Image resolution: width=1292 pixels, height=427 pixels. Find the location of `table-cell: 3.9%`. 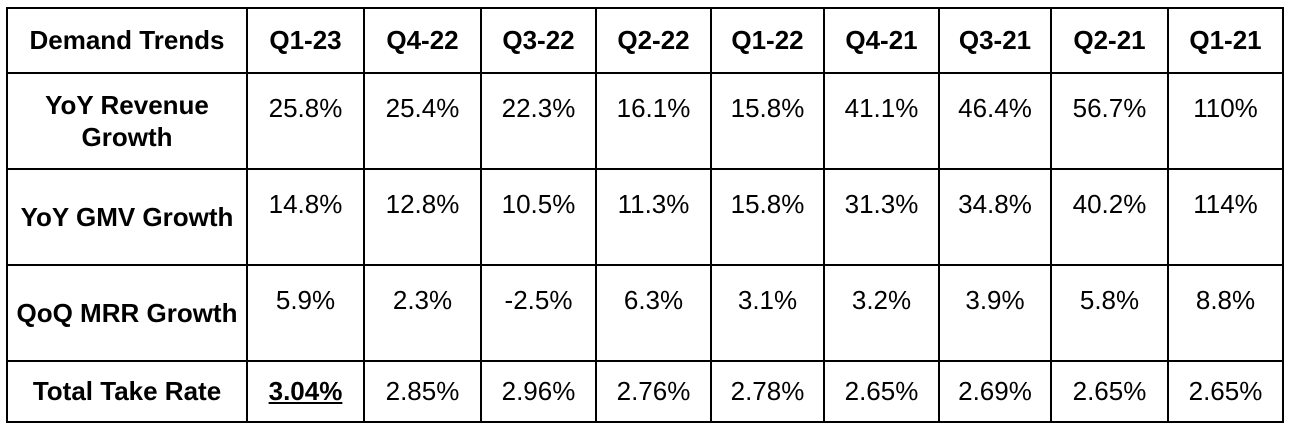

table-cell: 3.9% is located at coordinates (995, 313).